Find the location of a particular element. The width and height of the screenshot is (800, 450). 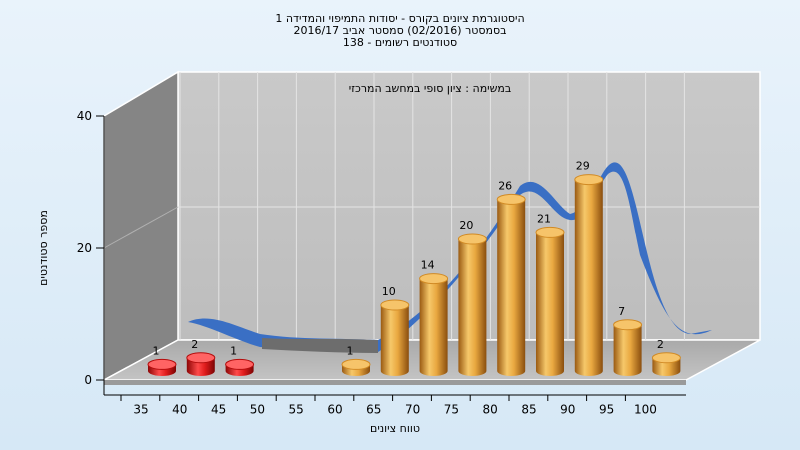

bar-value-label: 20 is located at coordinates (466, 225).